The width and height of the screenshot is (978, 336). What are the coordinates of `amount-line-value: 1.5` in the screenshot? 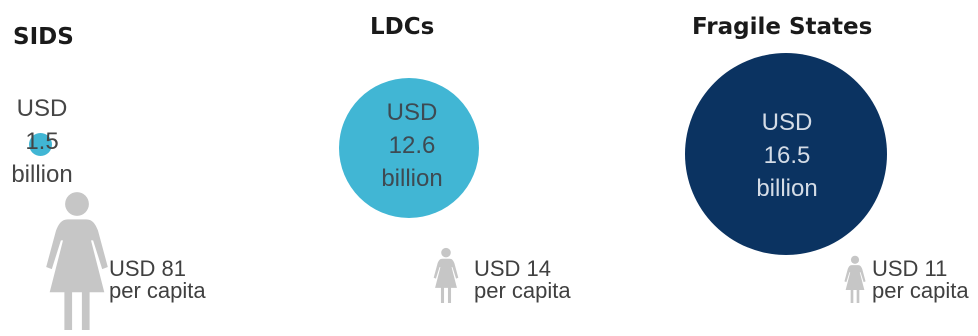 It's located at (42, 141).